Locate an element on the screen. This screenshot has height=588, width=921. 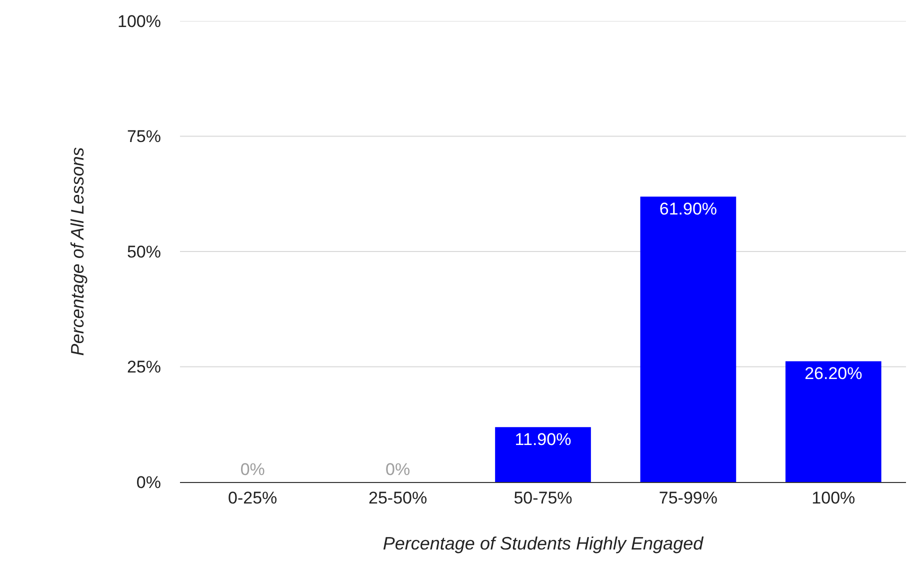
data-label: 61.90% is located at coordinates (688, 209).